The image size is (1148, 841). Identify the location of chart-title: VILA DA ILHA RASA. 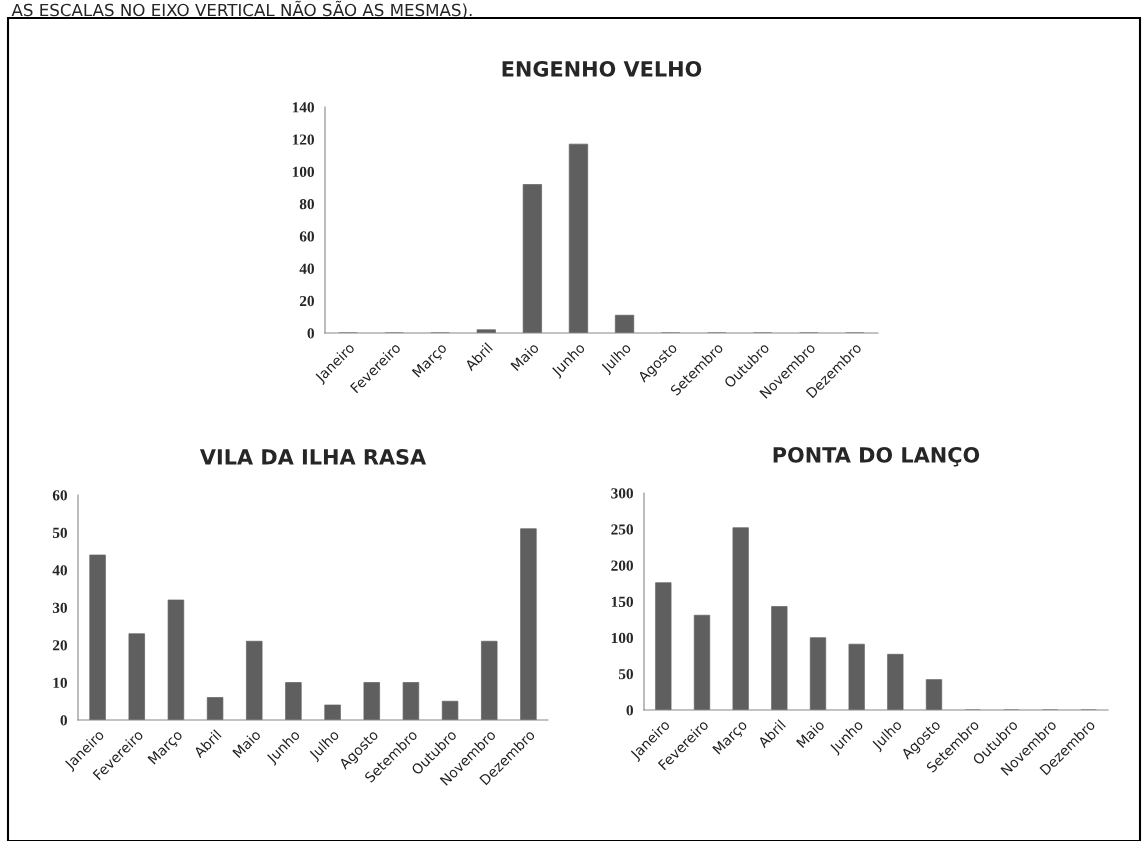
(313, 456).